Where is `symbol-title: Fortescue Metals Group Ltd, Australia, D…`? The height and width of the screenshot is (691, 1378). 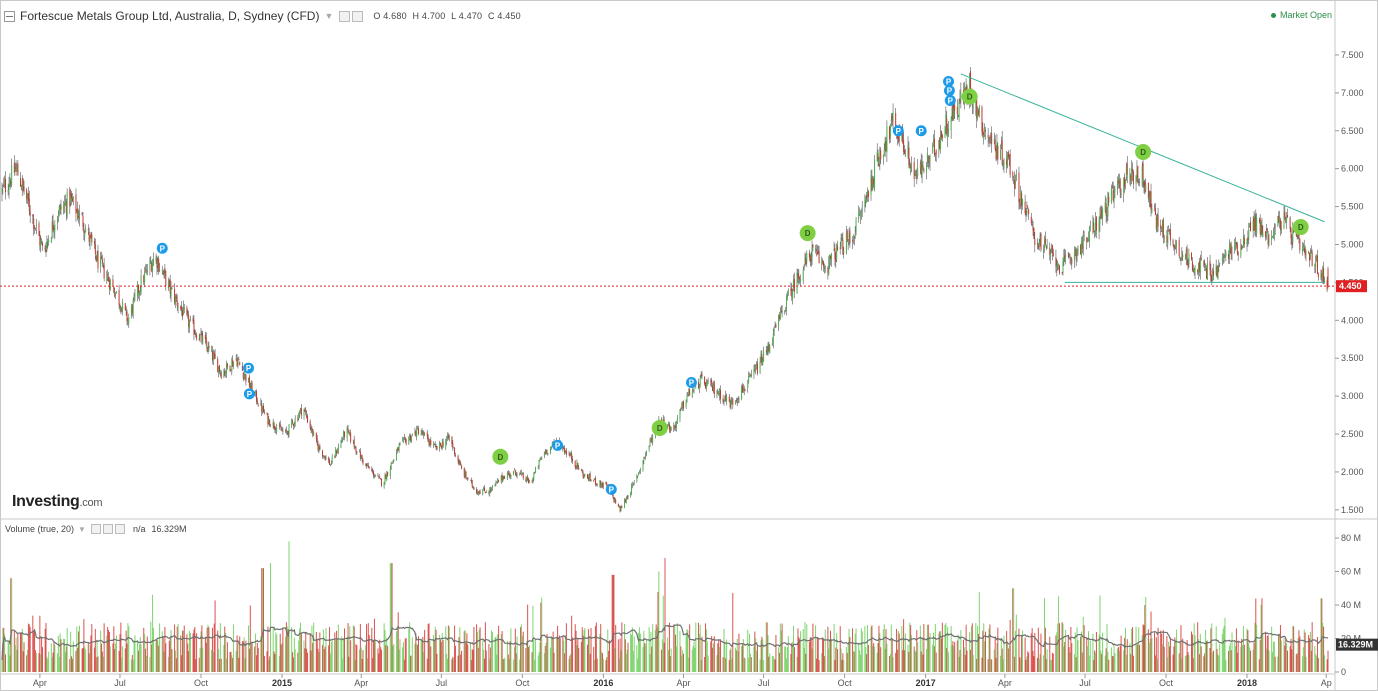
symbol-title: Fortescue Metals Group Ltd, Australia, D… is located at coordinates (170, 16).